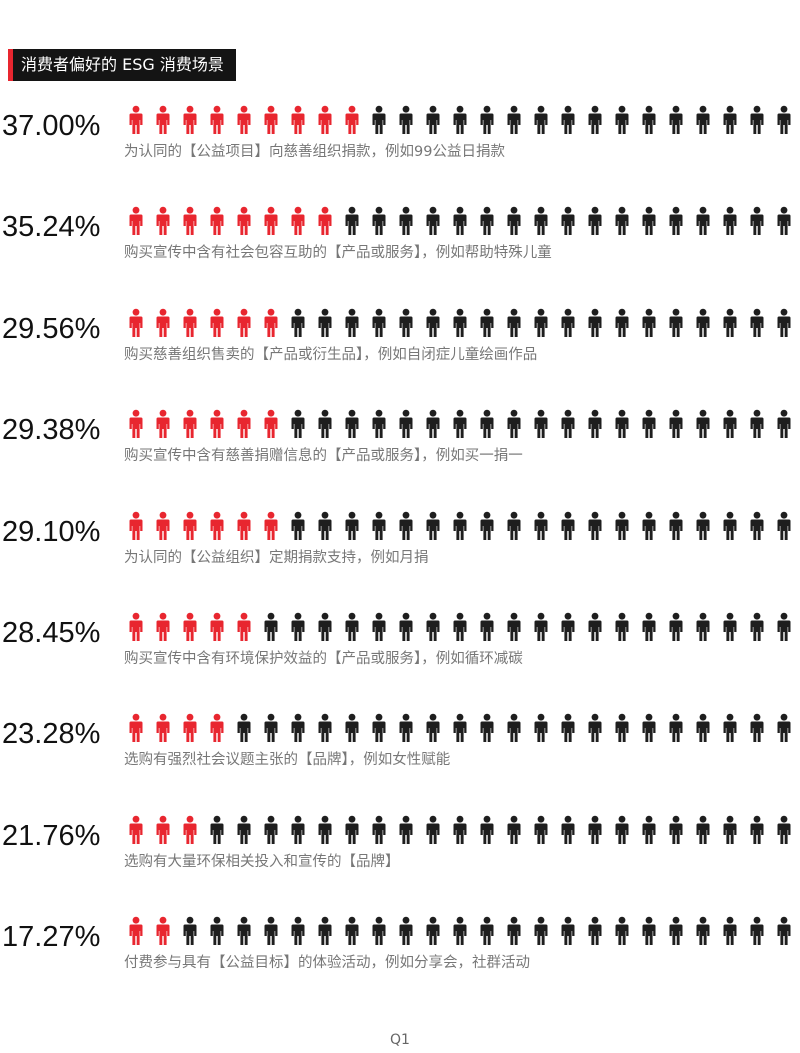 The height and width of the screenshot is (1053, 800). I want to click on chart-row: 29.38% 购买宣传中含有慈善捐赠信息的【产品或服务】，例如买一捐一, so click(400, 440).